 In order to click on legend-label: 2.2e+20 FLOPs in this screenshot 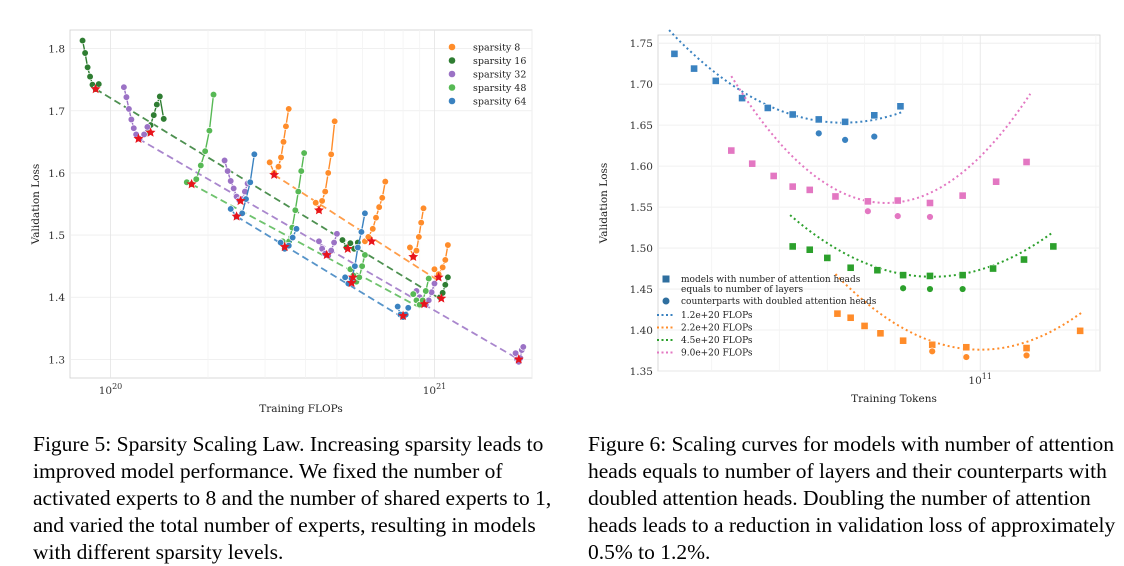, I will do `click(717, 329)`.